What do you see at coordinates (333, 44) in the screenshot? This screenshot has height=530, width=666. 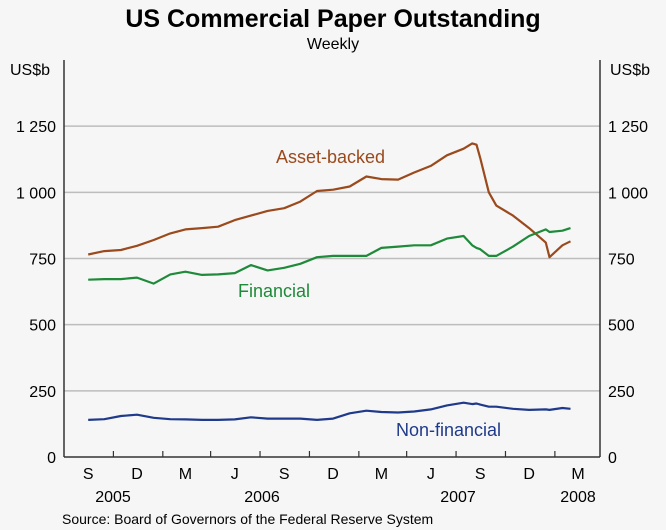 I see `chart-subtitle: Weekly` at bounding box center [333, 44].